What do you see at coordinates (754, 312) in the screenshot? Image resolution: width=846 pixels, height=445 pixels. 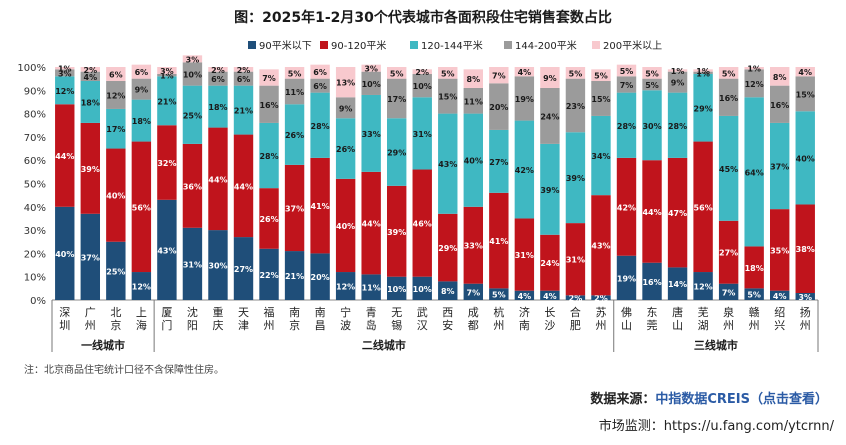 I see `x-tick-label: 赣` at bounding box center [754, 312].